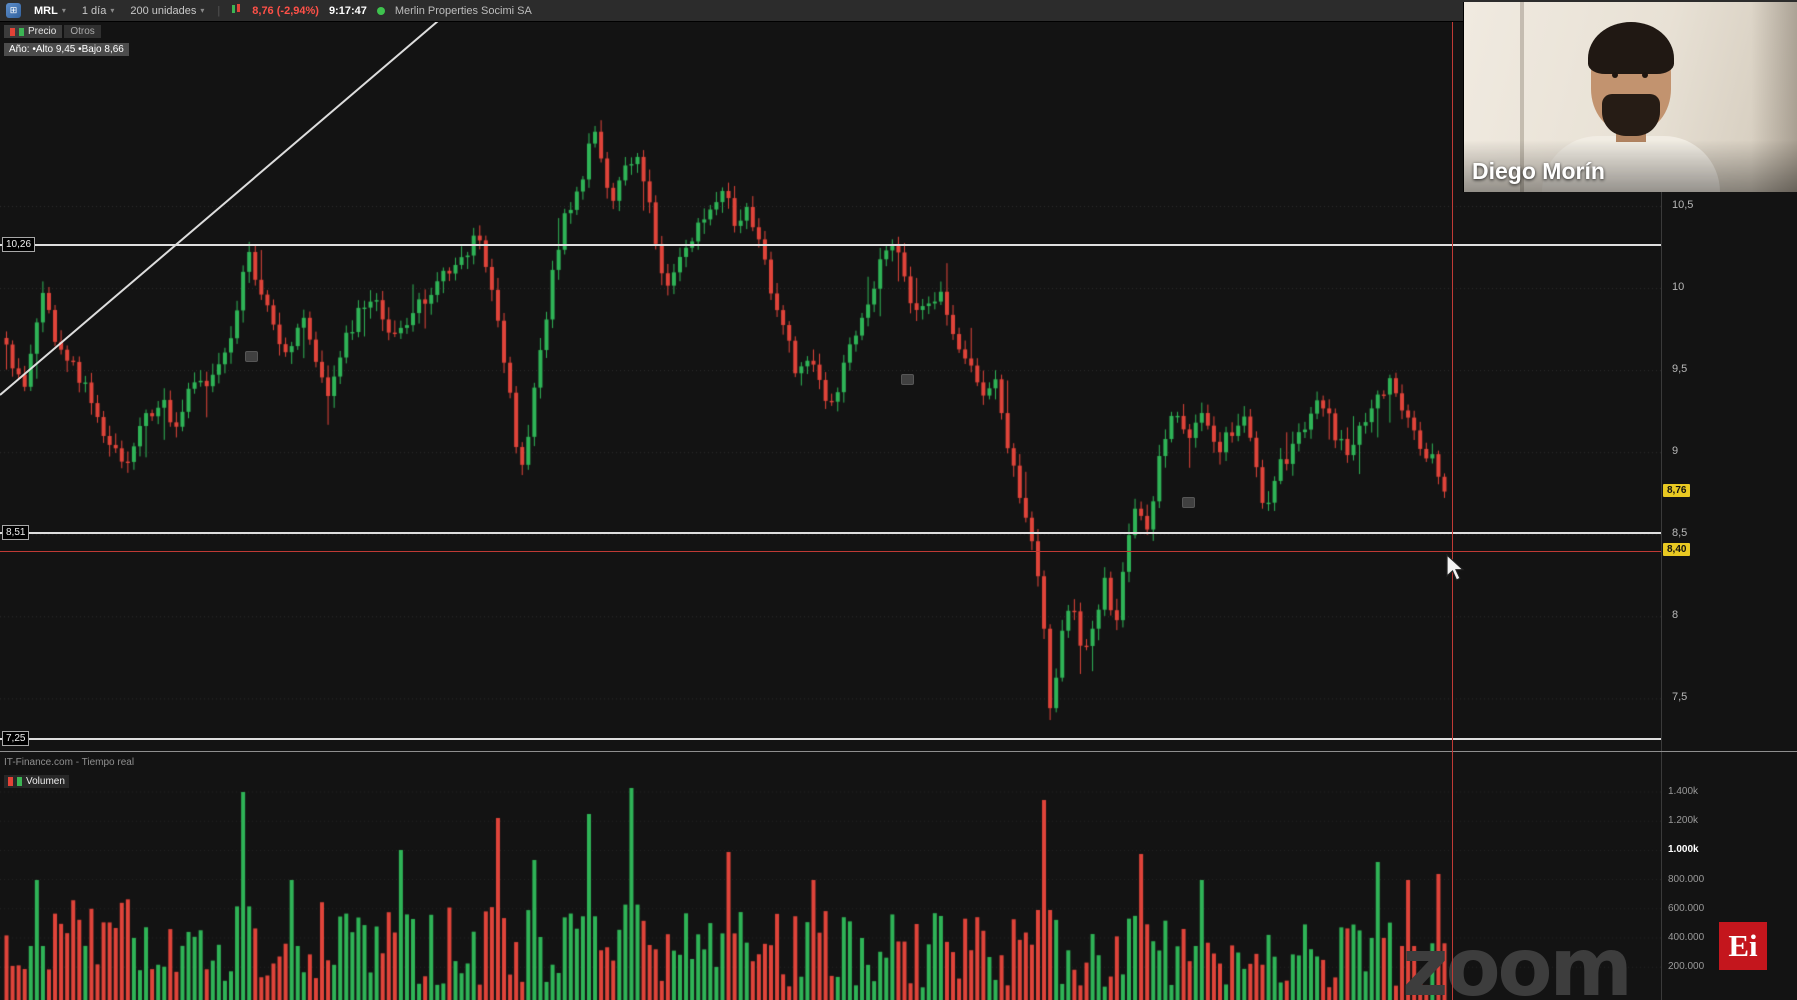 This screenshot has height=1000, width=1797. I want to click on ei-brand-logo: Ei, so click(1743, 946).